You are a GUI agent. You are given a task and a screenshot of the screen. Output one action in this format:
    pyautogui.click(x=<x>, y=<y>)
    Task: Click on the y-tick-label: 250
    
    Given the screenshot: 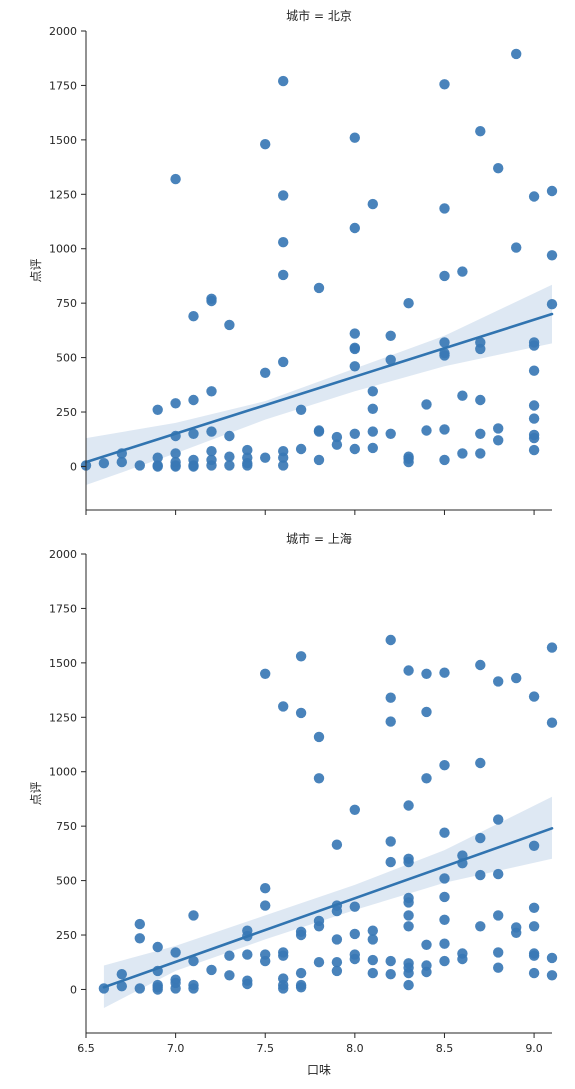 What is the action you would take?
    pyautogui.click(x=66, y=412)
    